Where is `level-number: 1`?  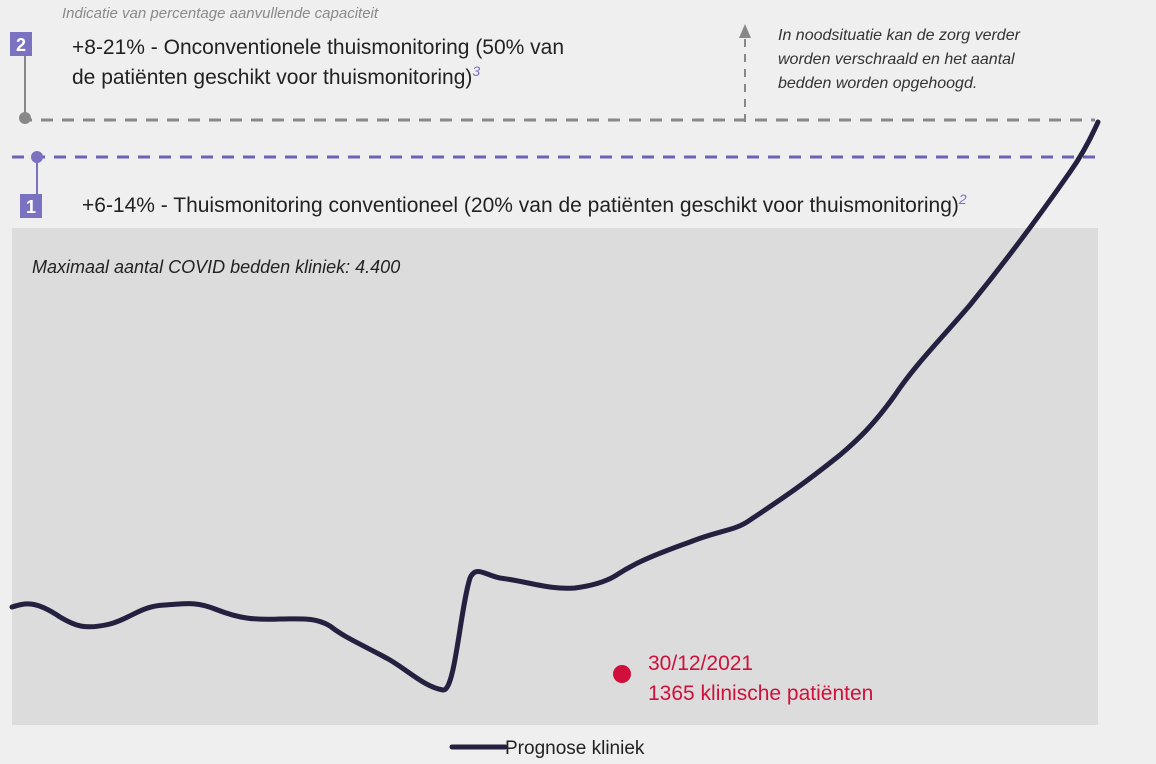 level-number: 1 is located at coordinates (31, 207).